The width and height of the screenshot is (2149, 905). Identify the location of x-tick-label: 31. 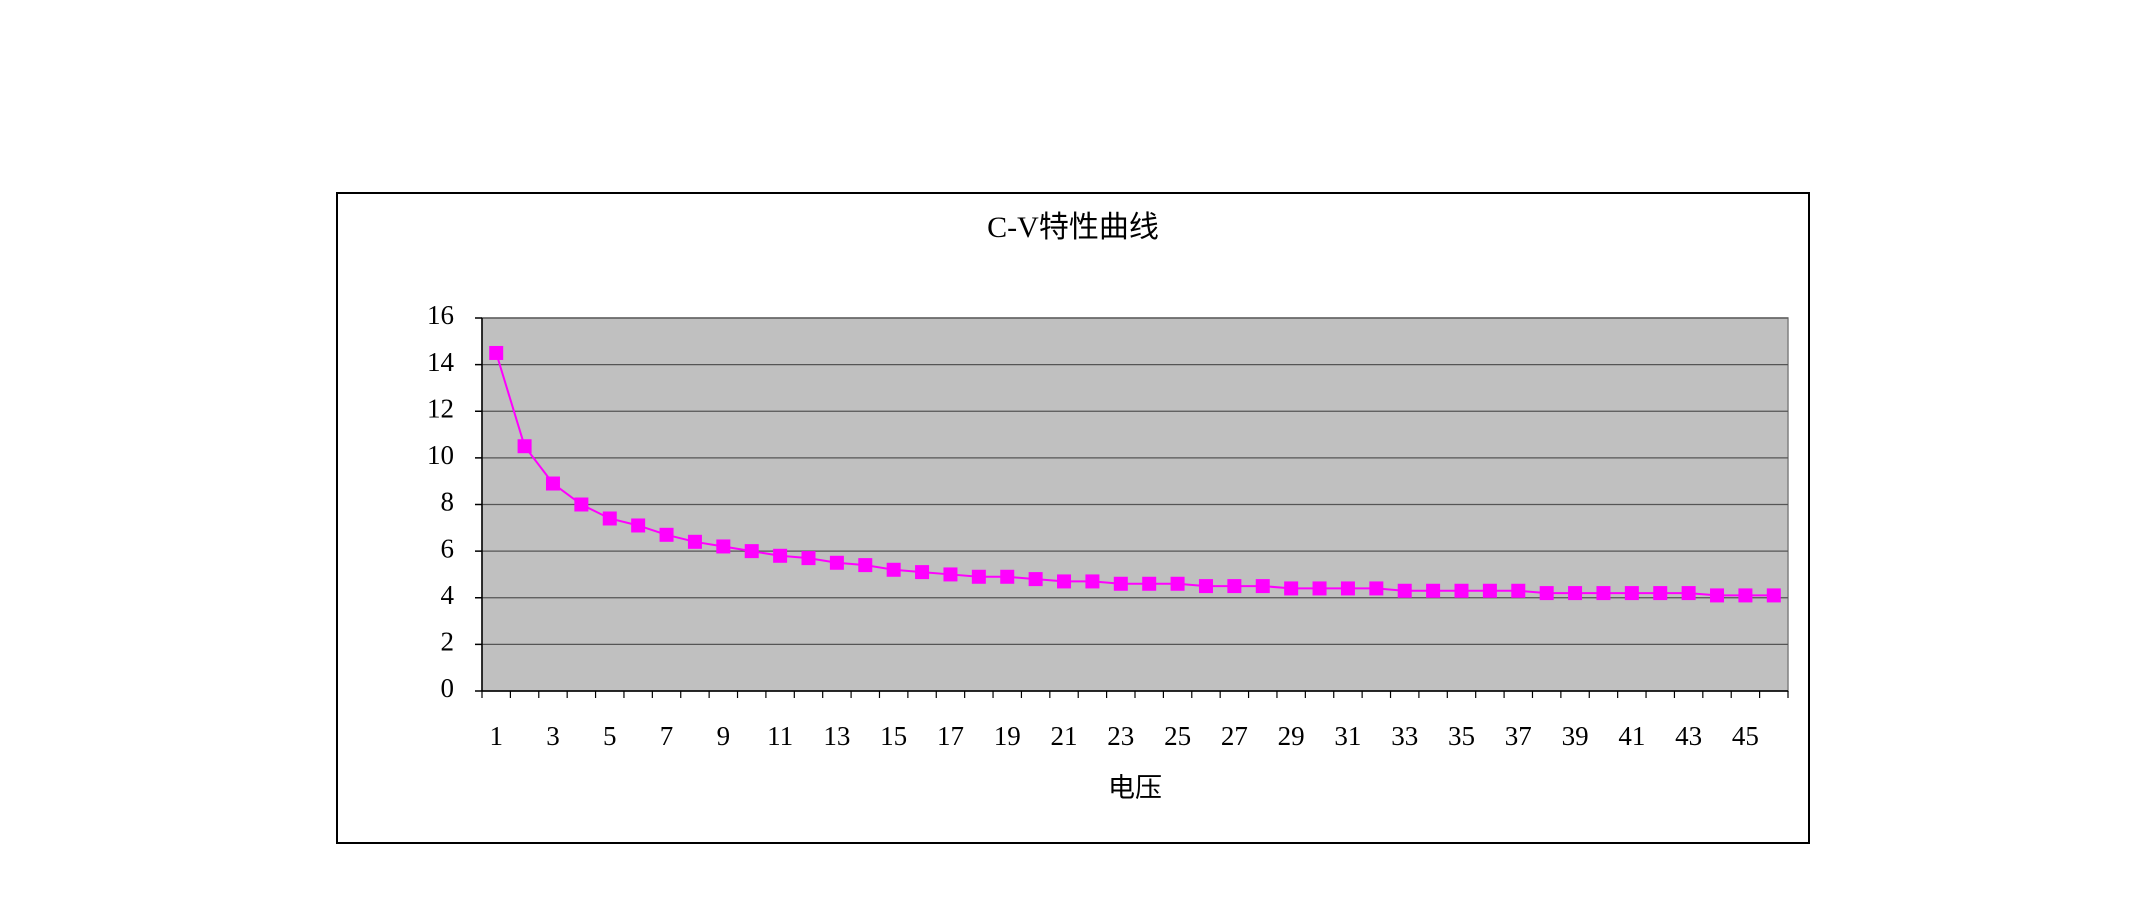
(1347, 736).